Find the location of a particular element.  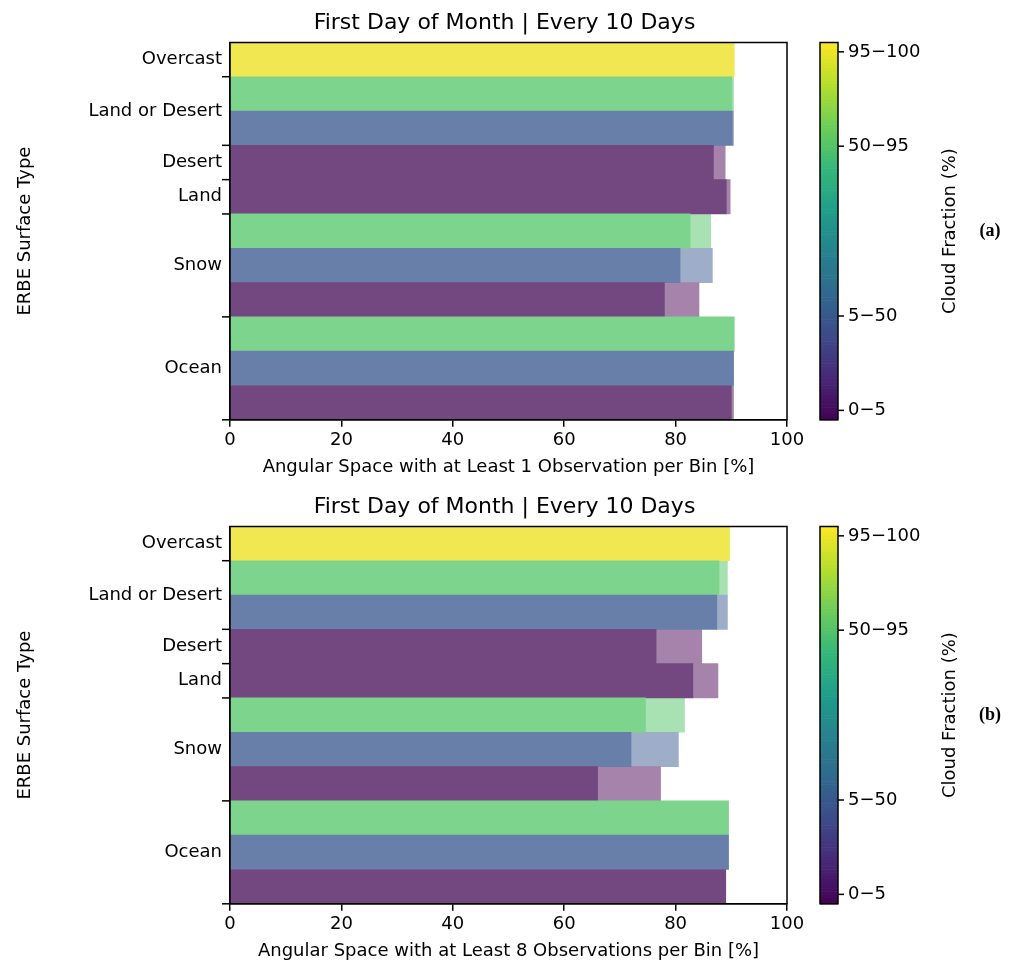

text: (a) is located at coordinates (990, 230).